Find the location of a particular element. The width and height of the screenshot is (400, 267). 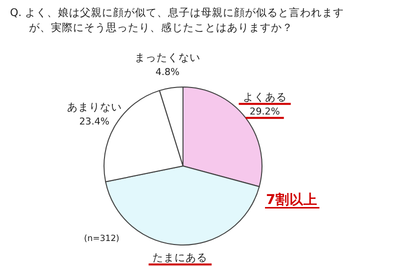

slice-label: あまりない is located at coordinates (94, 108).